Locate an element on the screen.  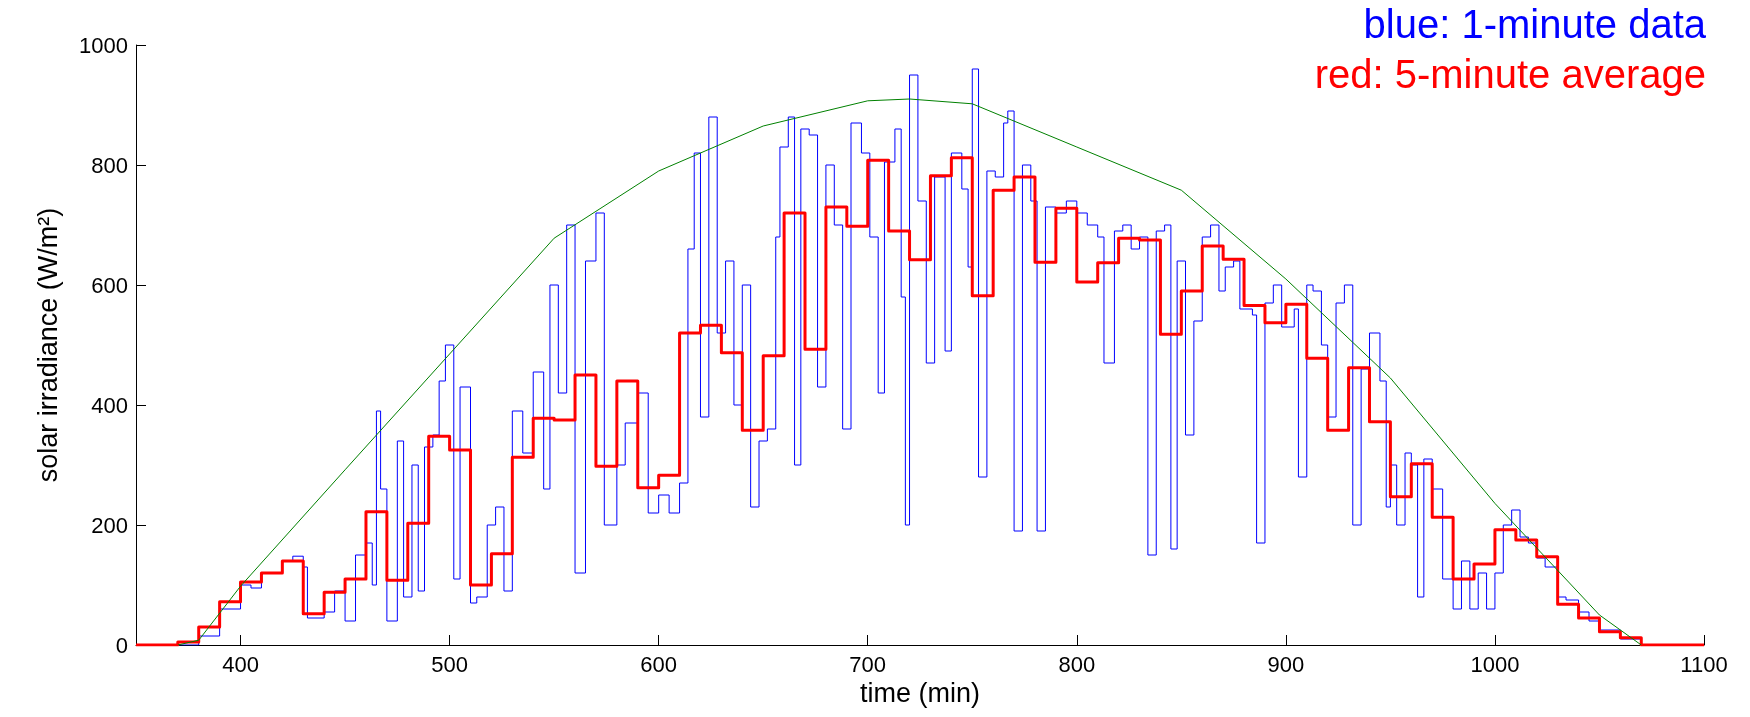
y-tick-label: 0 is located at coordinates (121, 645).